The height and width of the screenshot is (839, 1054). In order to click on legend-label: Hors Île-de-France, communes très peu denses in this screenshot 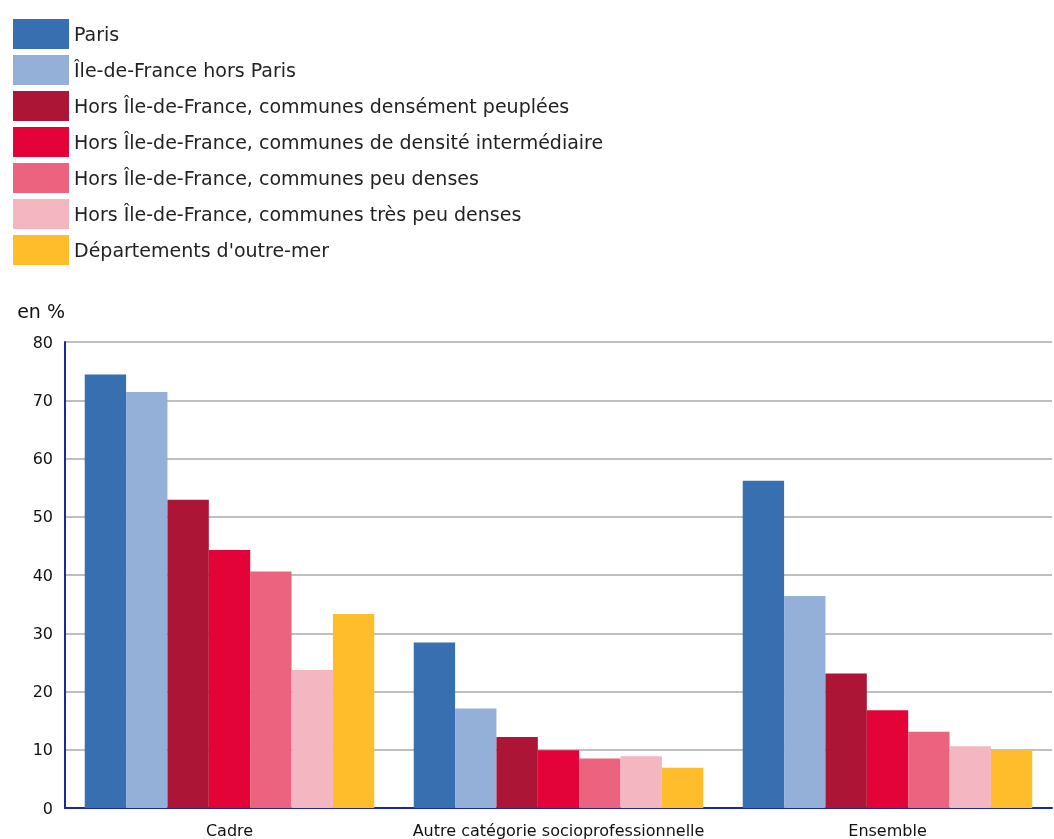, I will do `click(298, 214)`.